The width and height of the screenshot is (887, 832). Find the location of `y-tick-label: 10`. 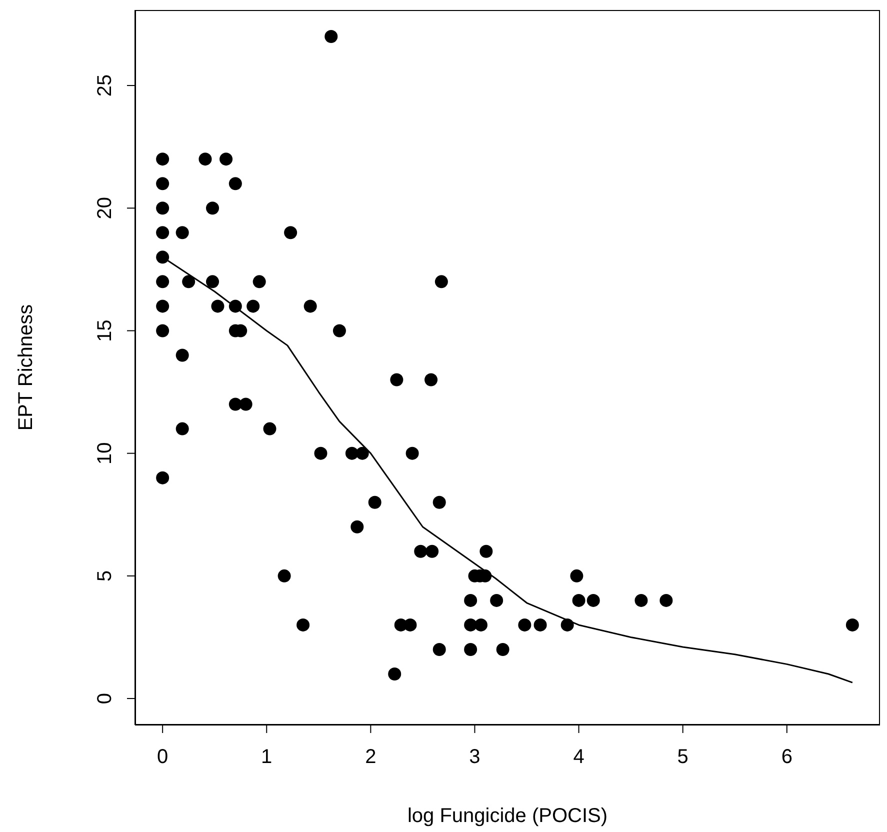

y-tick-label: 10 is located at coordinates (105, 453).